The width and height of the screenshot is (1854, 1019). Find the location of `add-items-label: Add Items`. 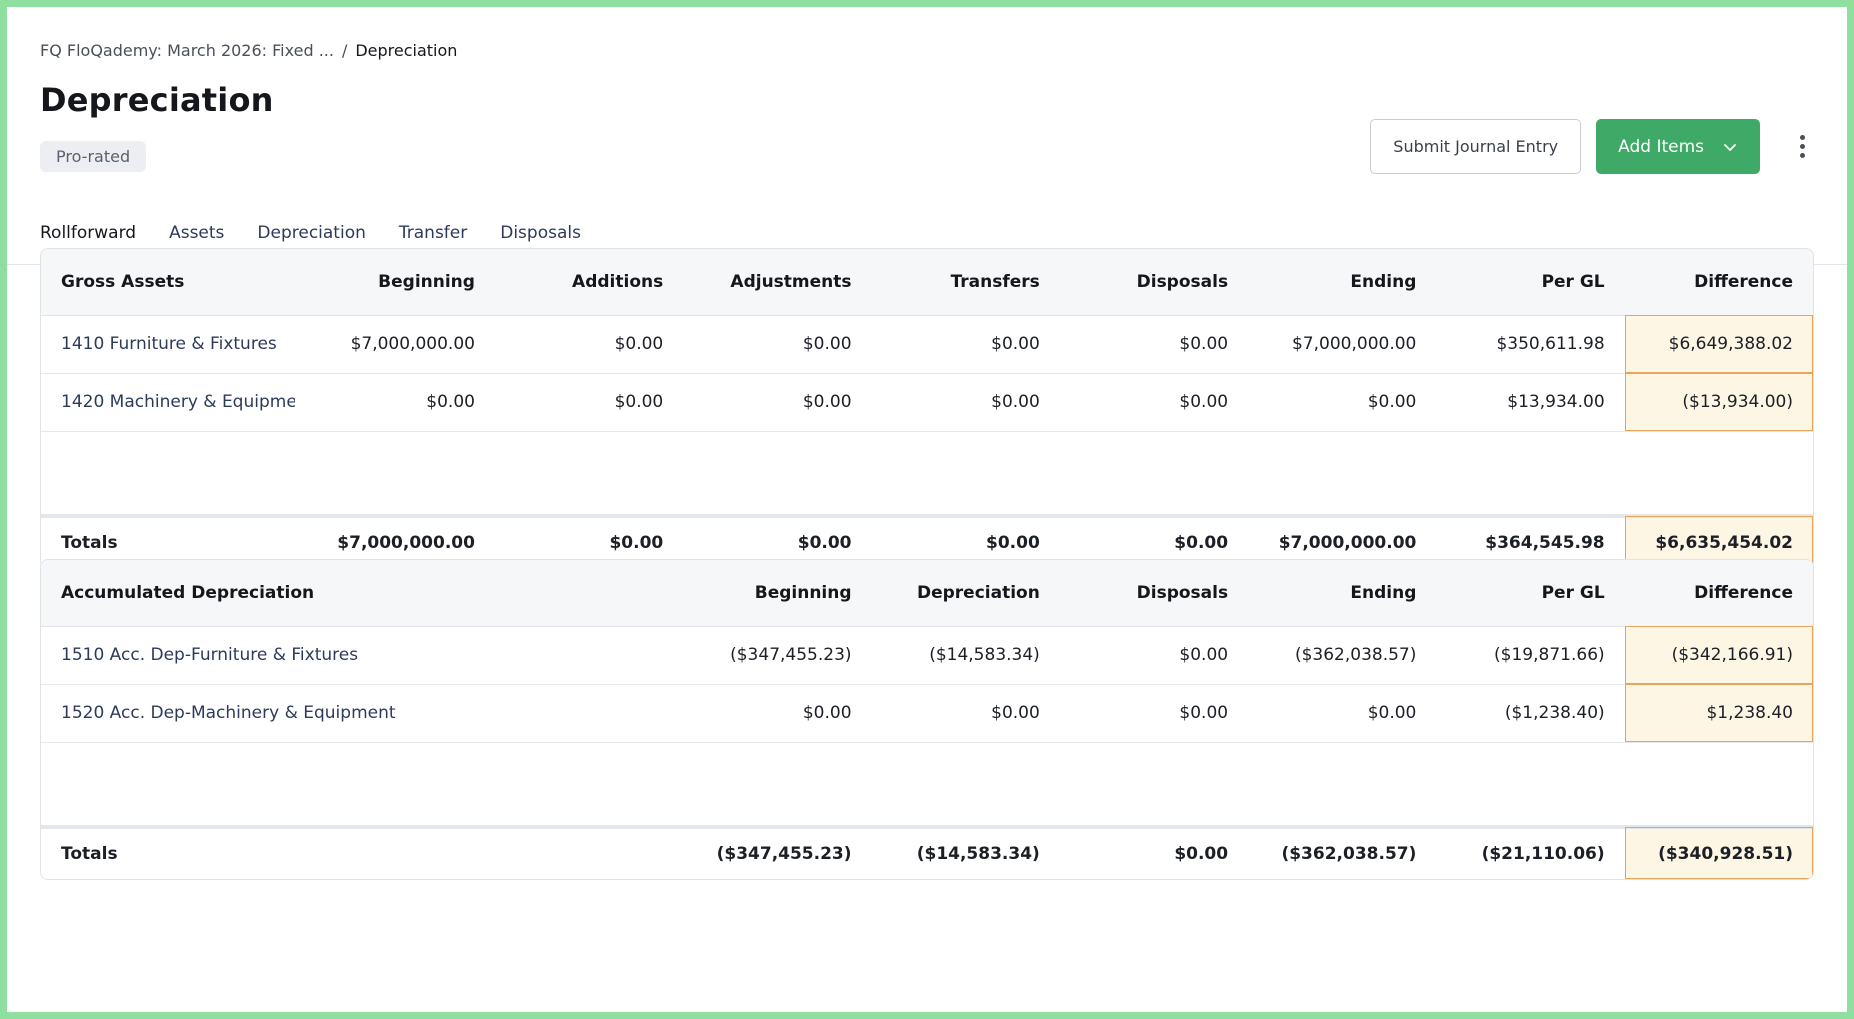

add-items-label: Add Items is located at coordinates (1661, 146).